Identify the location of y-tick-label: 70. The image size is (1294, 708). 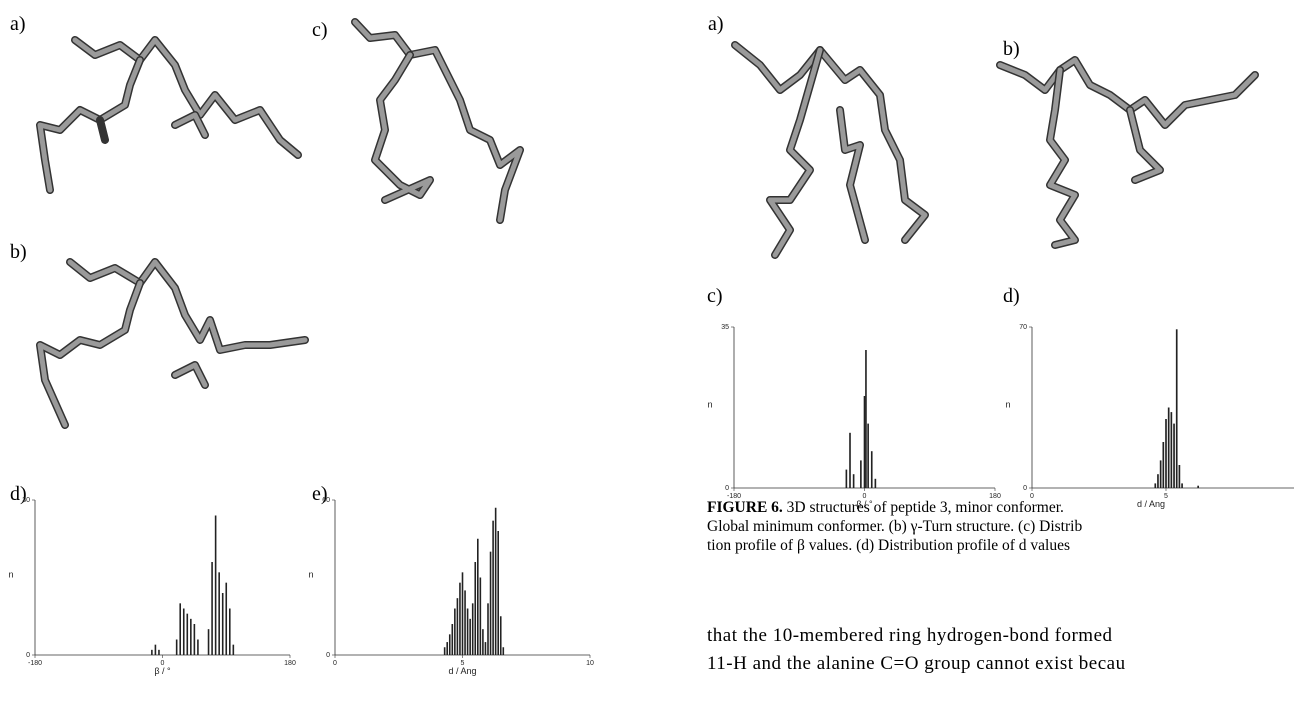
(1023, 327).